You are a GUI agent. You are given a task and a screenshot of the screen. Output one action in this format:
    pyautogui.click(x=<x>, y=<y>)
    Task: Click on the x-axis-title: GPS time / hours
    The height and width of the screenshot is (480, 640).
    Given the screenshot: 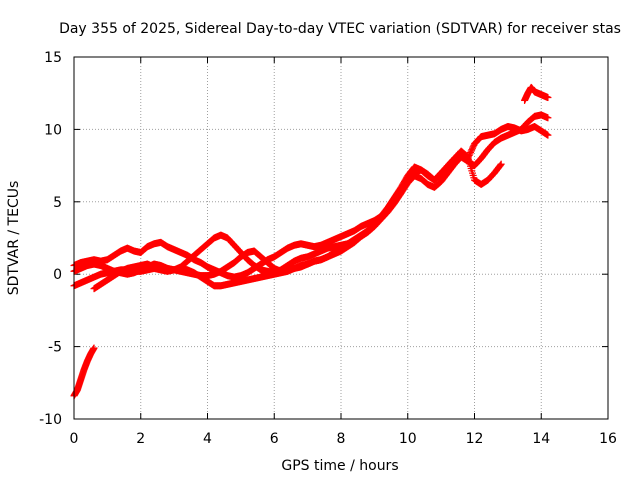 What is the action you would take?
    pyautogui.click(x=339, y=466)
    